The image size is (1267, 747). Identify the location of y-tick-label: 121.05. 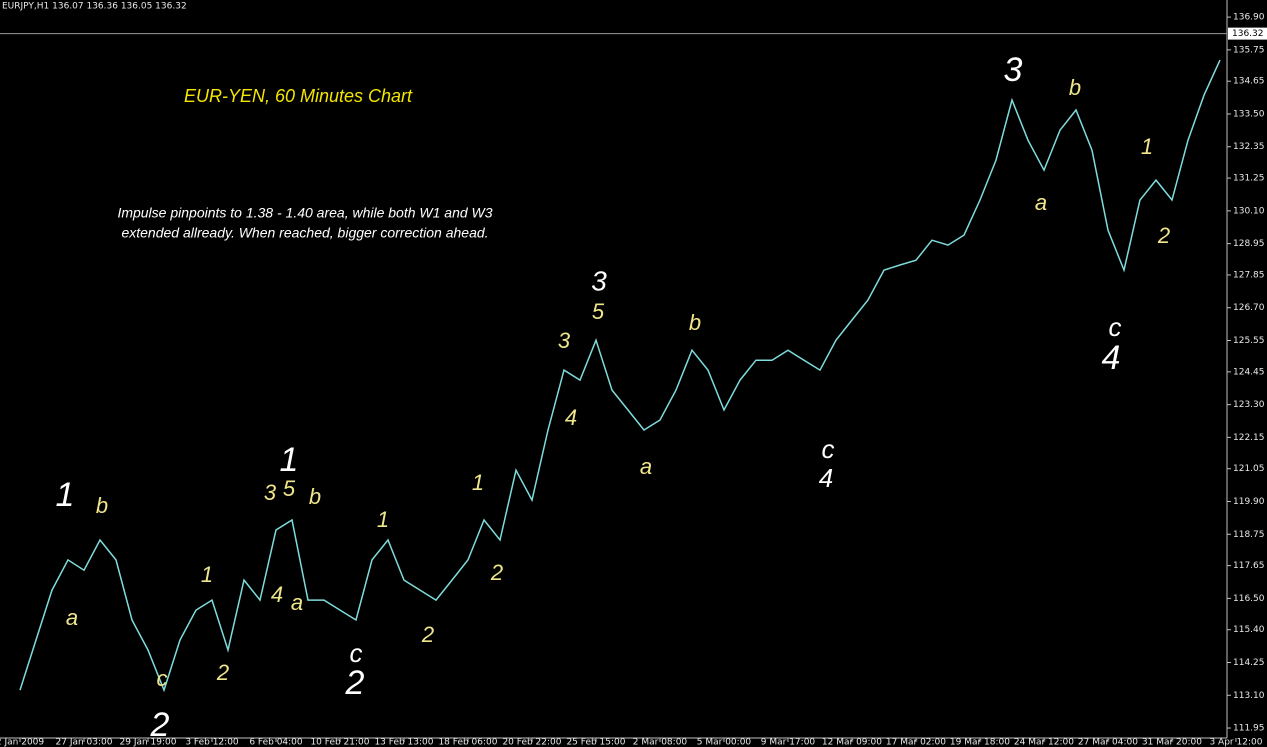
(1249, 469).